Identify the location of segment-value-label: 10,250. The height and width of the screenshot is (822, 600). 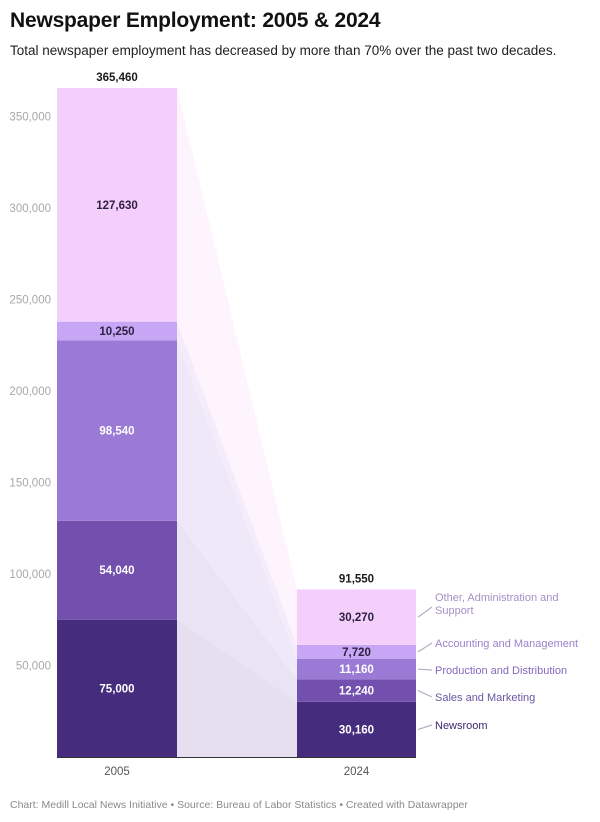
(116, 332).